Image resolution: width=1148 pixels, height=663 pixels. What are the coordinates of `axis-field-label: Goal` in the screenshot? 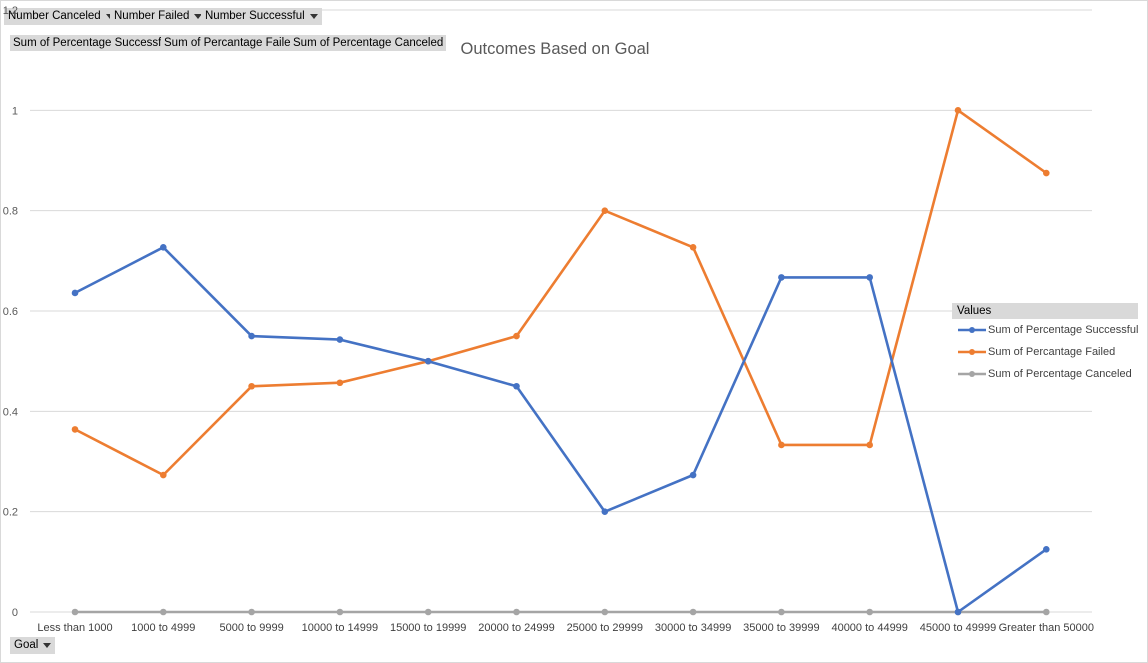 It's located at (26, 645).